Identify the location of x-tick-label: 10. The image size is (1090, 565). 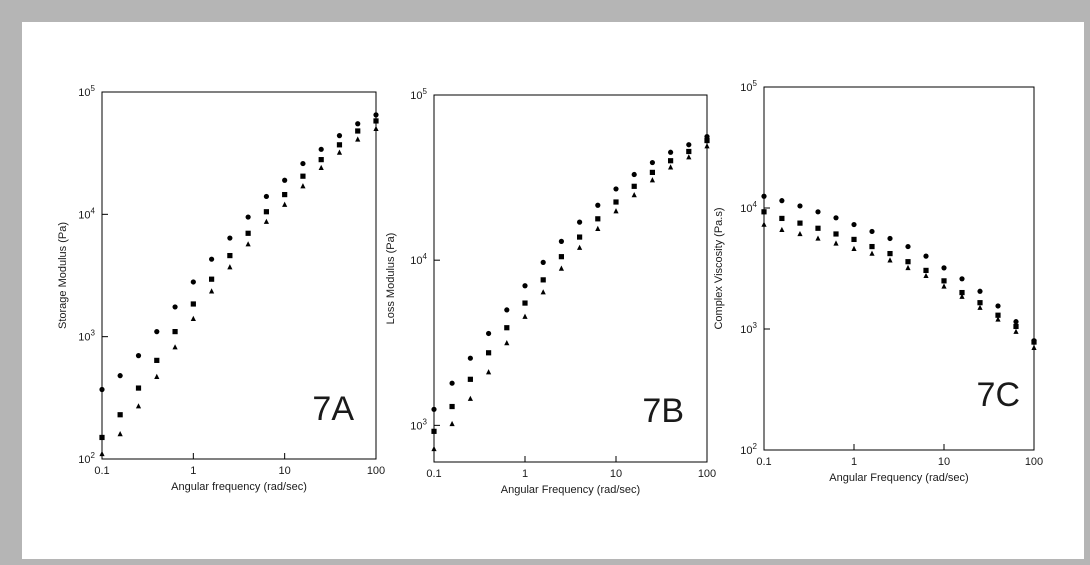
(944, 462).